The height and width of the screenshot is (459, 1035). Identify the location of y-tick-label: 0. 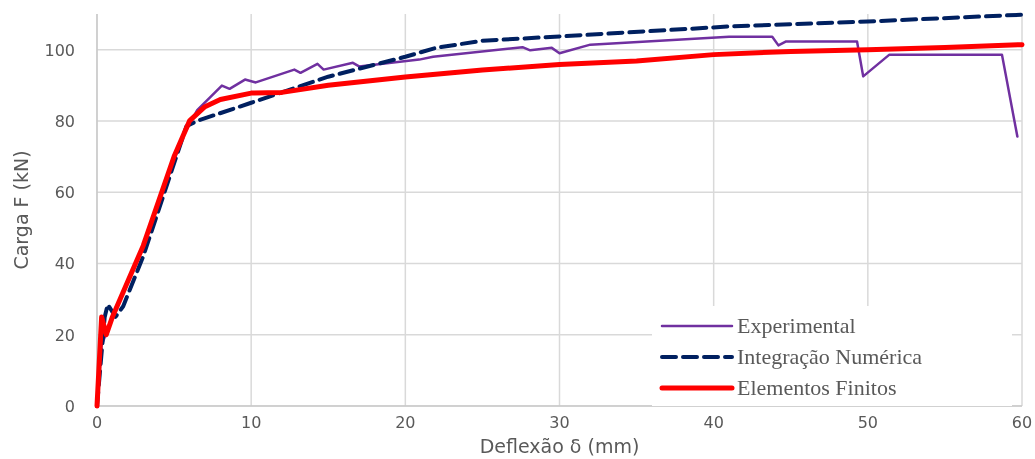
(69, 406).